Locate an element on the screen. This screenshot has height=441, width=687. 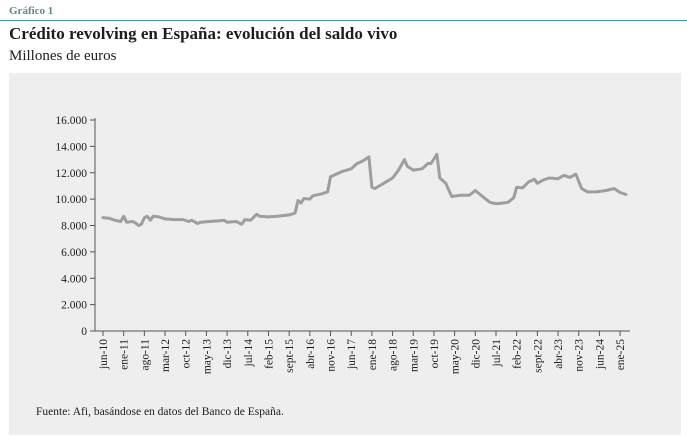
x-tick-label: dic-20 is located at coordinates (476, 354).